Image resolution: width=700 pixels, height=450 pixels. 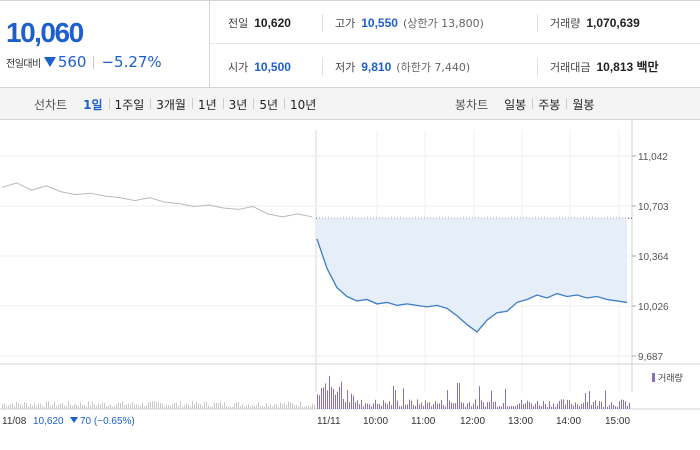 What do you see at coordinates (238, 104) in the screenshot?
I see `tab-3year: 3년` at bounding box center [238, 104].